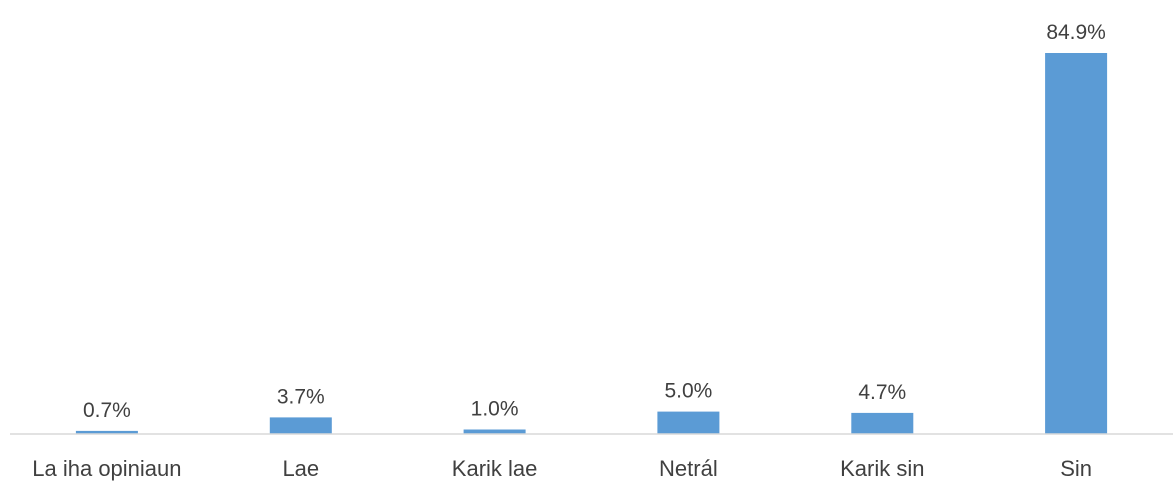 This screenshot has height=482, width=1173. I want to click on x-tick-label-3: Karik lae, so click(495, 468).